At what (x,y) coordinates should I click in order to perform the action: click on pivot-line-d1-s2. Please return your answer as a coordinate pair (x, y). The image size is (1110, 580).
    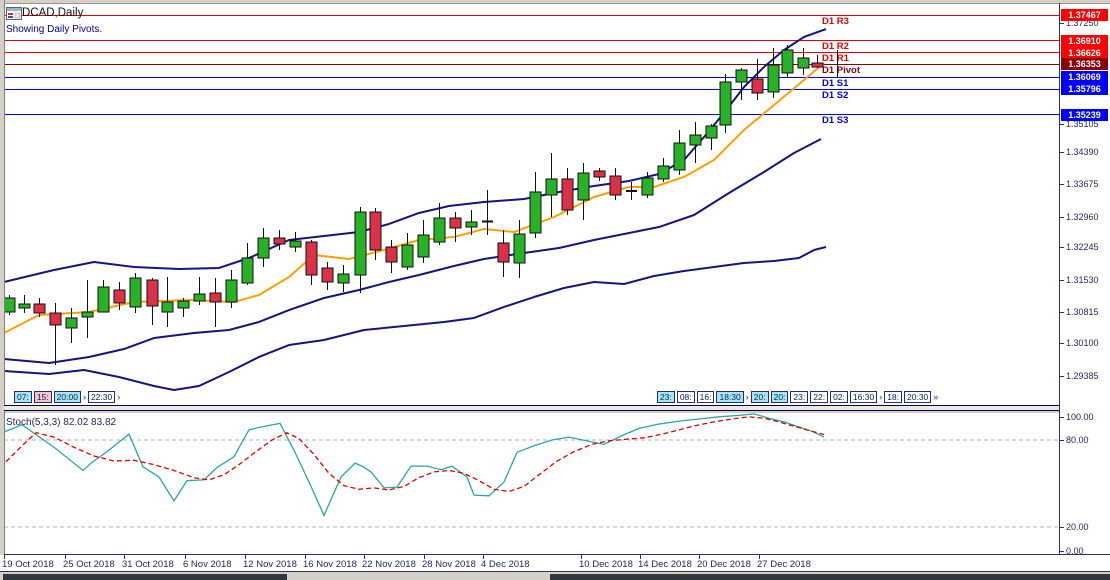
    Looking at the image, I should click on (531, 89).